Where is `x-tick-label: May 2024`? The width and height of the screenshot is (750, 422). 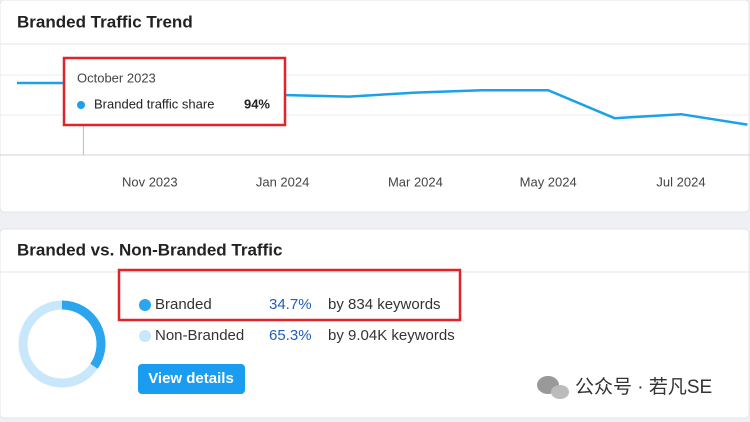
x-tick-label: May 2024 is located at coordinates (548, 181).